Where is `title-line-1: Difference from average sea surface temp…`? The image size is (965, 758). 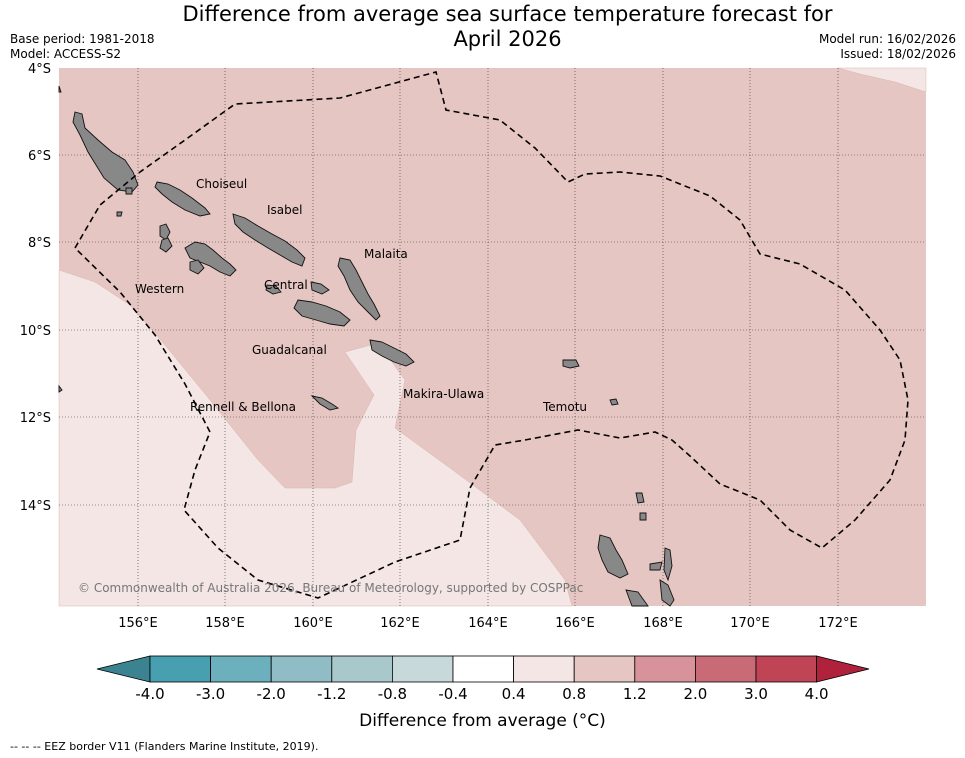
title-line-1: Difference from average sea surface temp… is located at coordinates (507, 14).